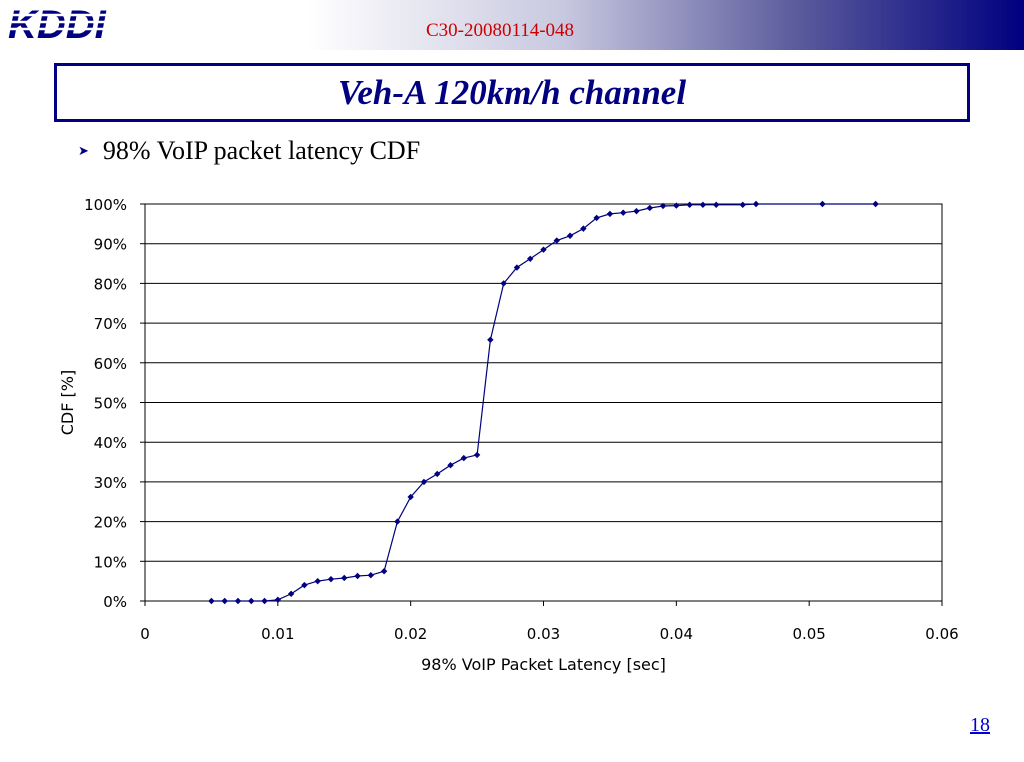  What do you see at coordinates (277, 634) in the screenshot?
I see `x-tick-label: 0.01` at bounding box center [277, 634].